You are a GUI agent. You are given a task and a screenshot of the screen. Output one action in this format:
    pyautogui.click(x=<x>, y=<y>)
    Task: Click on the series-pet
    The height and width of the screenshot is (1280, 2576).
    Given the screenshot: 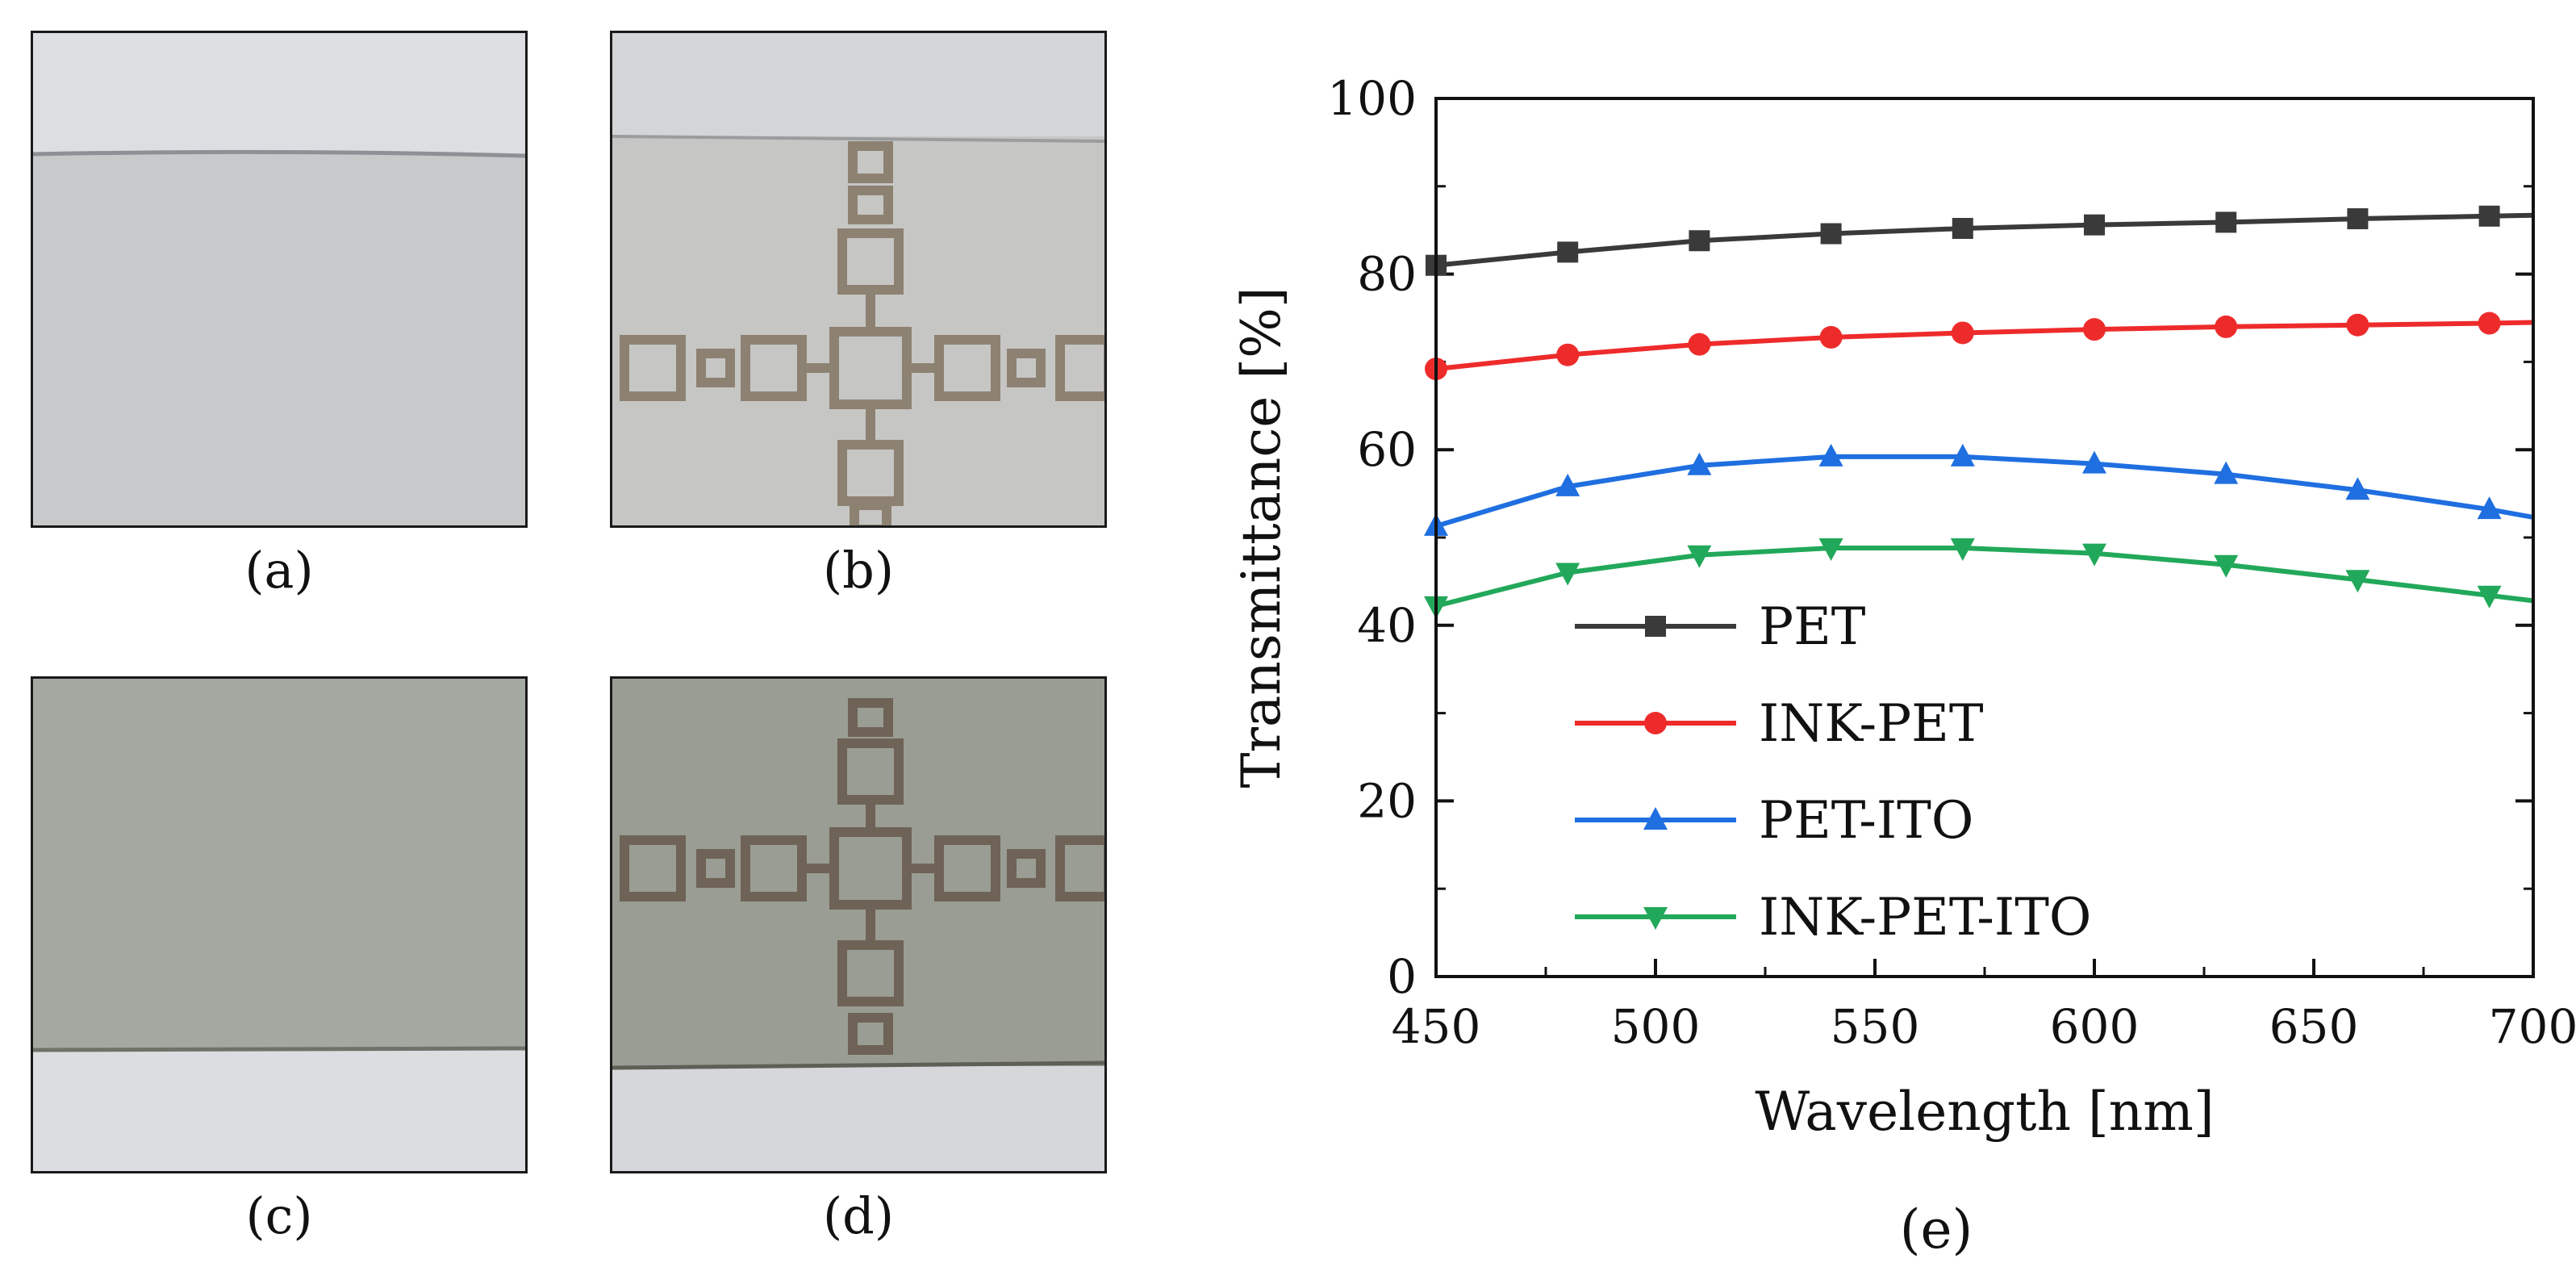 What is the action you would take?
    pyautogui.click(x=1980, y=240)
    